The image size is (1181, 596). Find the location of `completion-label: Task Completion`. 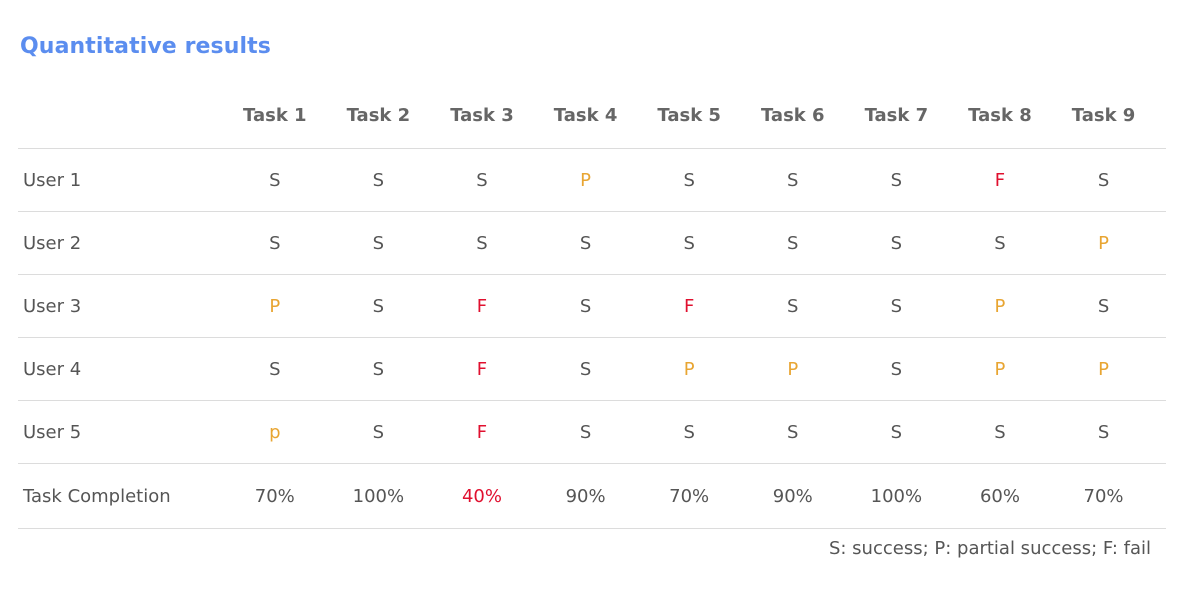

completion-label: Task Completion is located at coordinates (97, 496).